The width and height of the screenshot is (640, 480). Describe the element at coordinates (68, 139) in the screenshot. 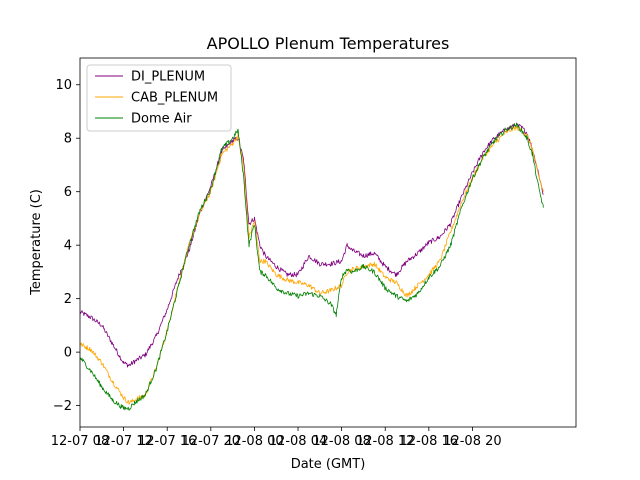

I see `y-tick-label: 8` at that location.